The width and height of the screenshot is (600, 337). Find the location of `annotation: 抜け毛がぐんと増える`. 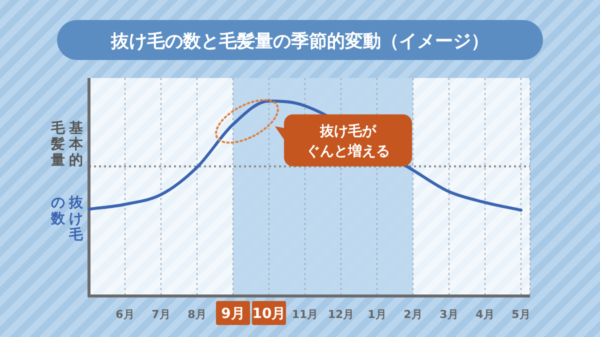

annotation: 抜け毛がぐんと増える is located at coordinates (348, 141).